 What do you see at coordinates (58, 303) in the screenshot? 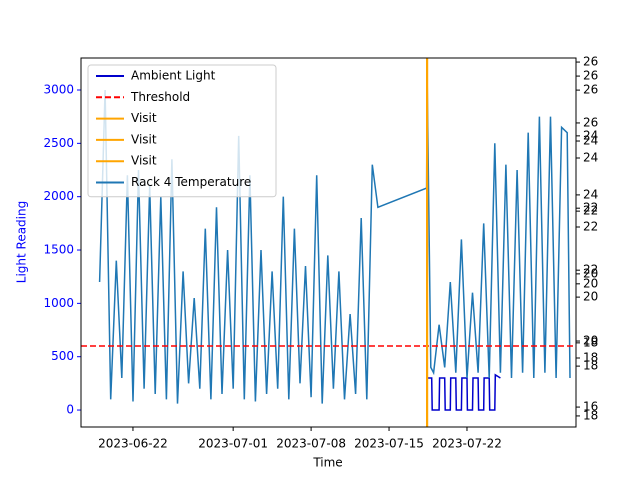
I see `y-tick-label: 1000` at bounding box center [58, 303].